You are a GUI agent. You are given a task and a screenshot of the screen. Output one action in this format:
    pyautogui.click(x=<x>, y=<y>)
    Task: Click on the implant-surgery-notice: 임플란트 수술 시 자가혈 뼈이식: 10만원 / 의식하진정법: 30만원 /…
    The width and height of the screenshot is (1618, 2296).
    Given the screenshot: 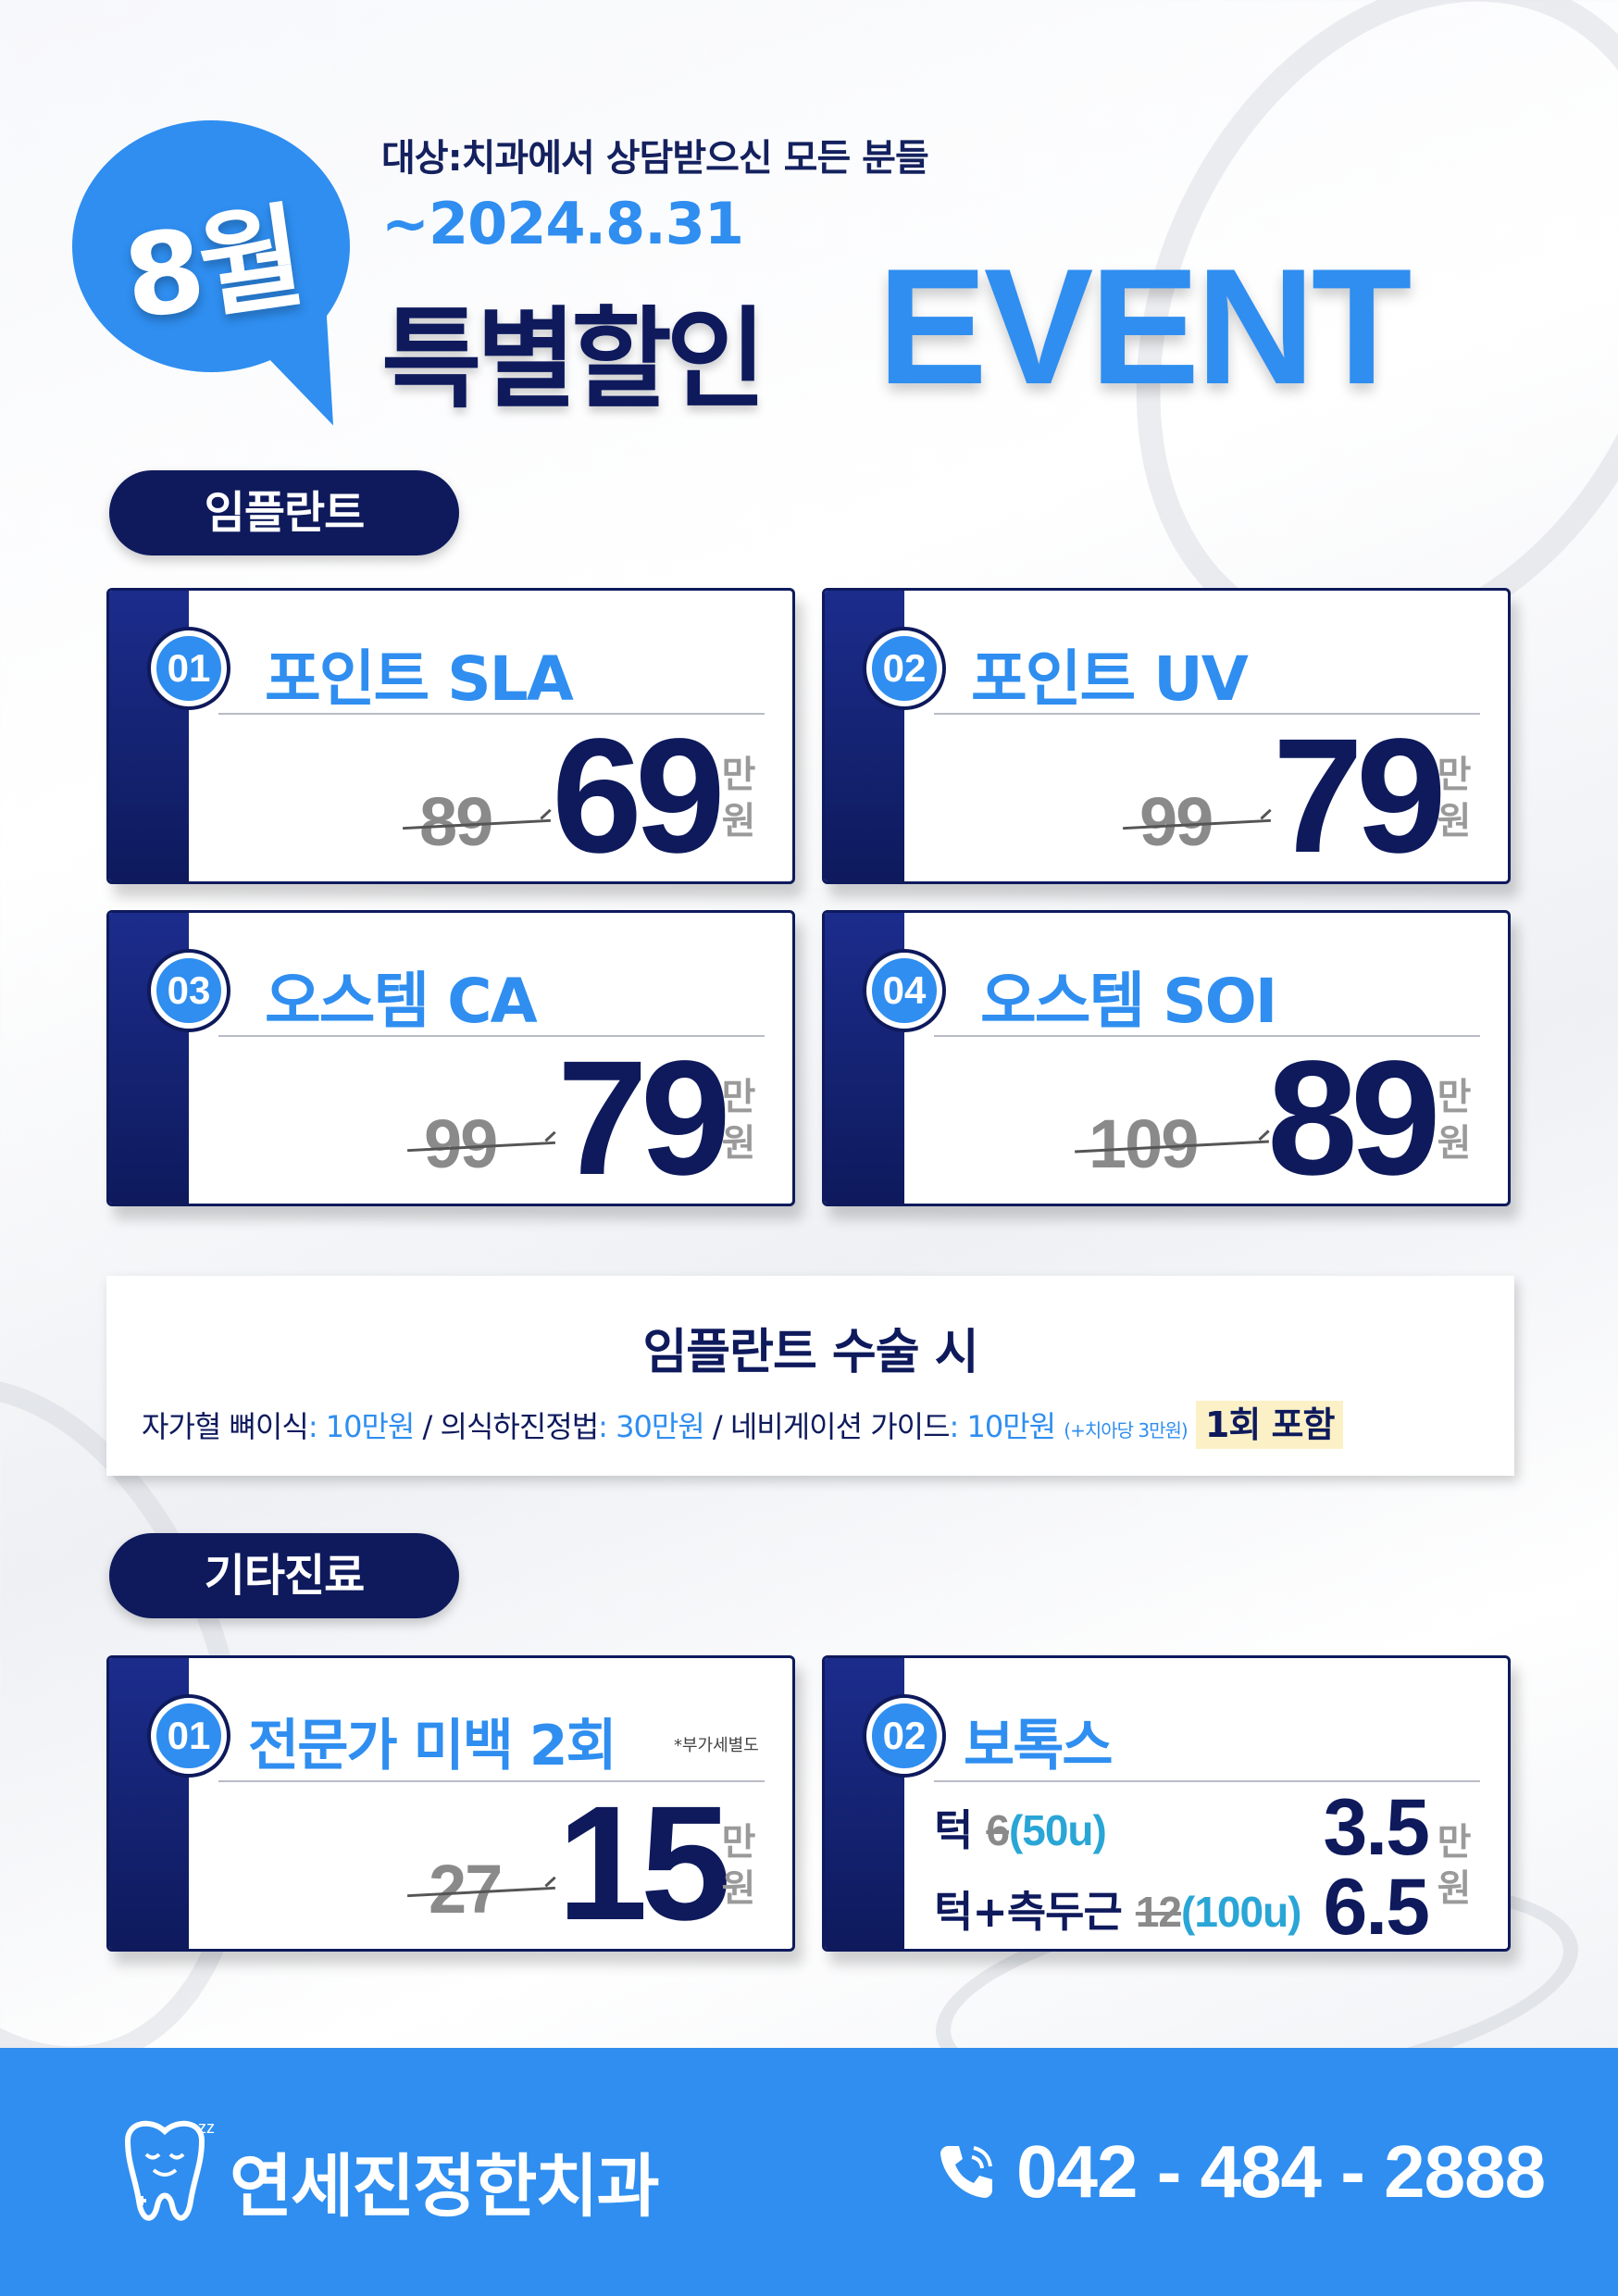 What is the action you would take?
    pyautogui.click(x=810, y=1376)
    